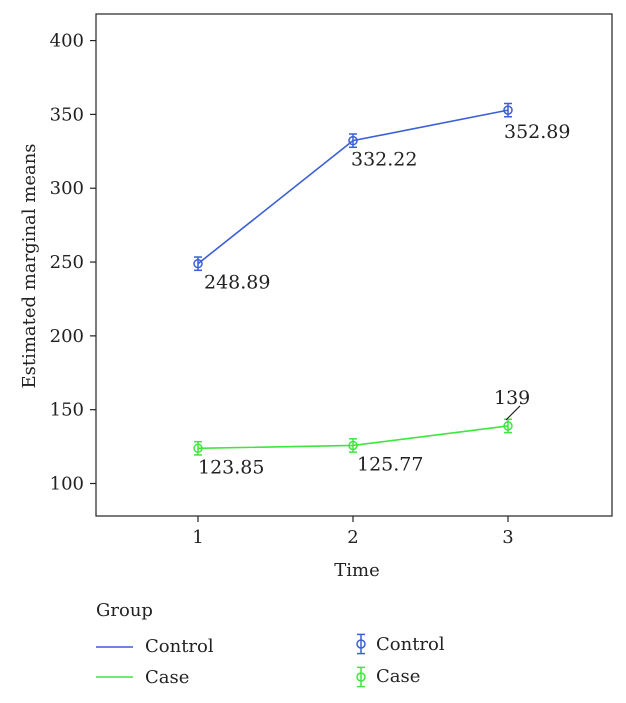  Describe the element at coordinates (384, 160) in the screenshot. I see `data-label-control: 332.22` at that location.